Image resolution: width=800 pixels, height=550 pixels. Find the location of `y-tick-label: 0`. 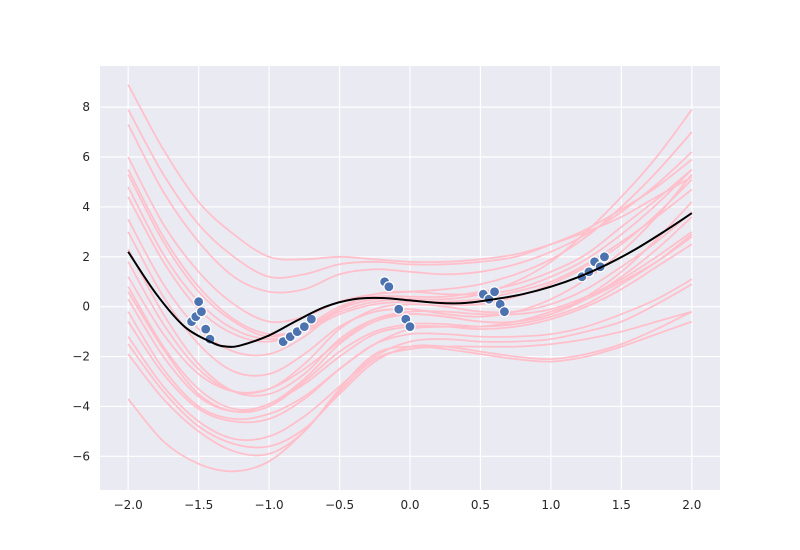

y-tick-label: 0 is located at coordinates (86, 307).